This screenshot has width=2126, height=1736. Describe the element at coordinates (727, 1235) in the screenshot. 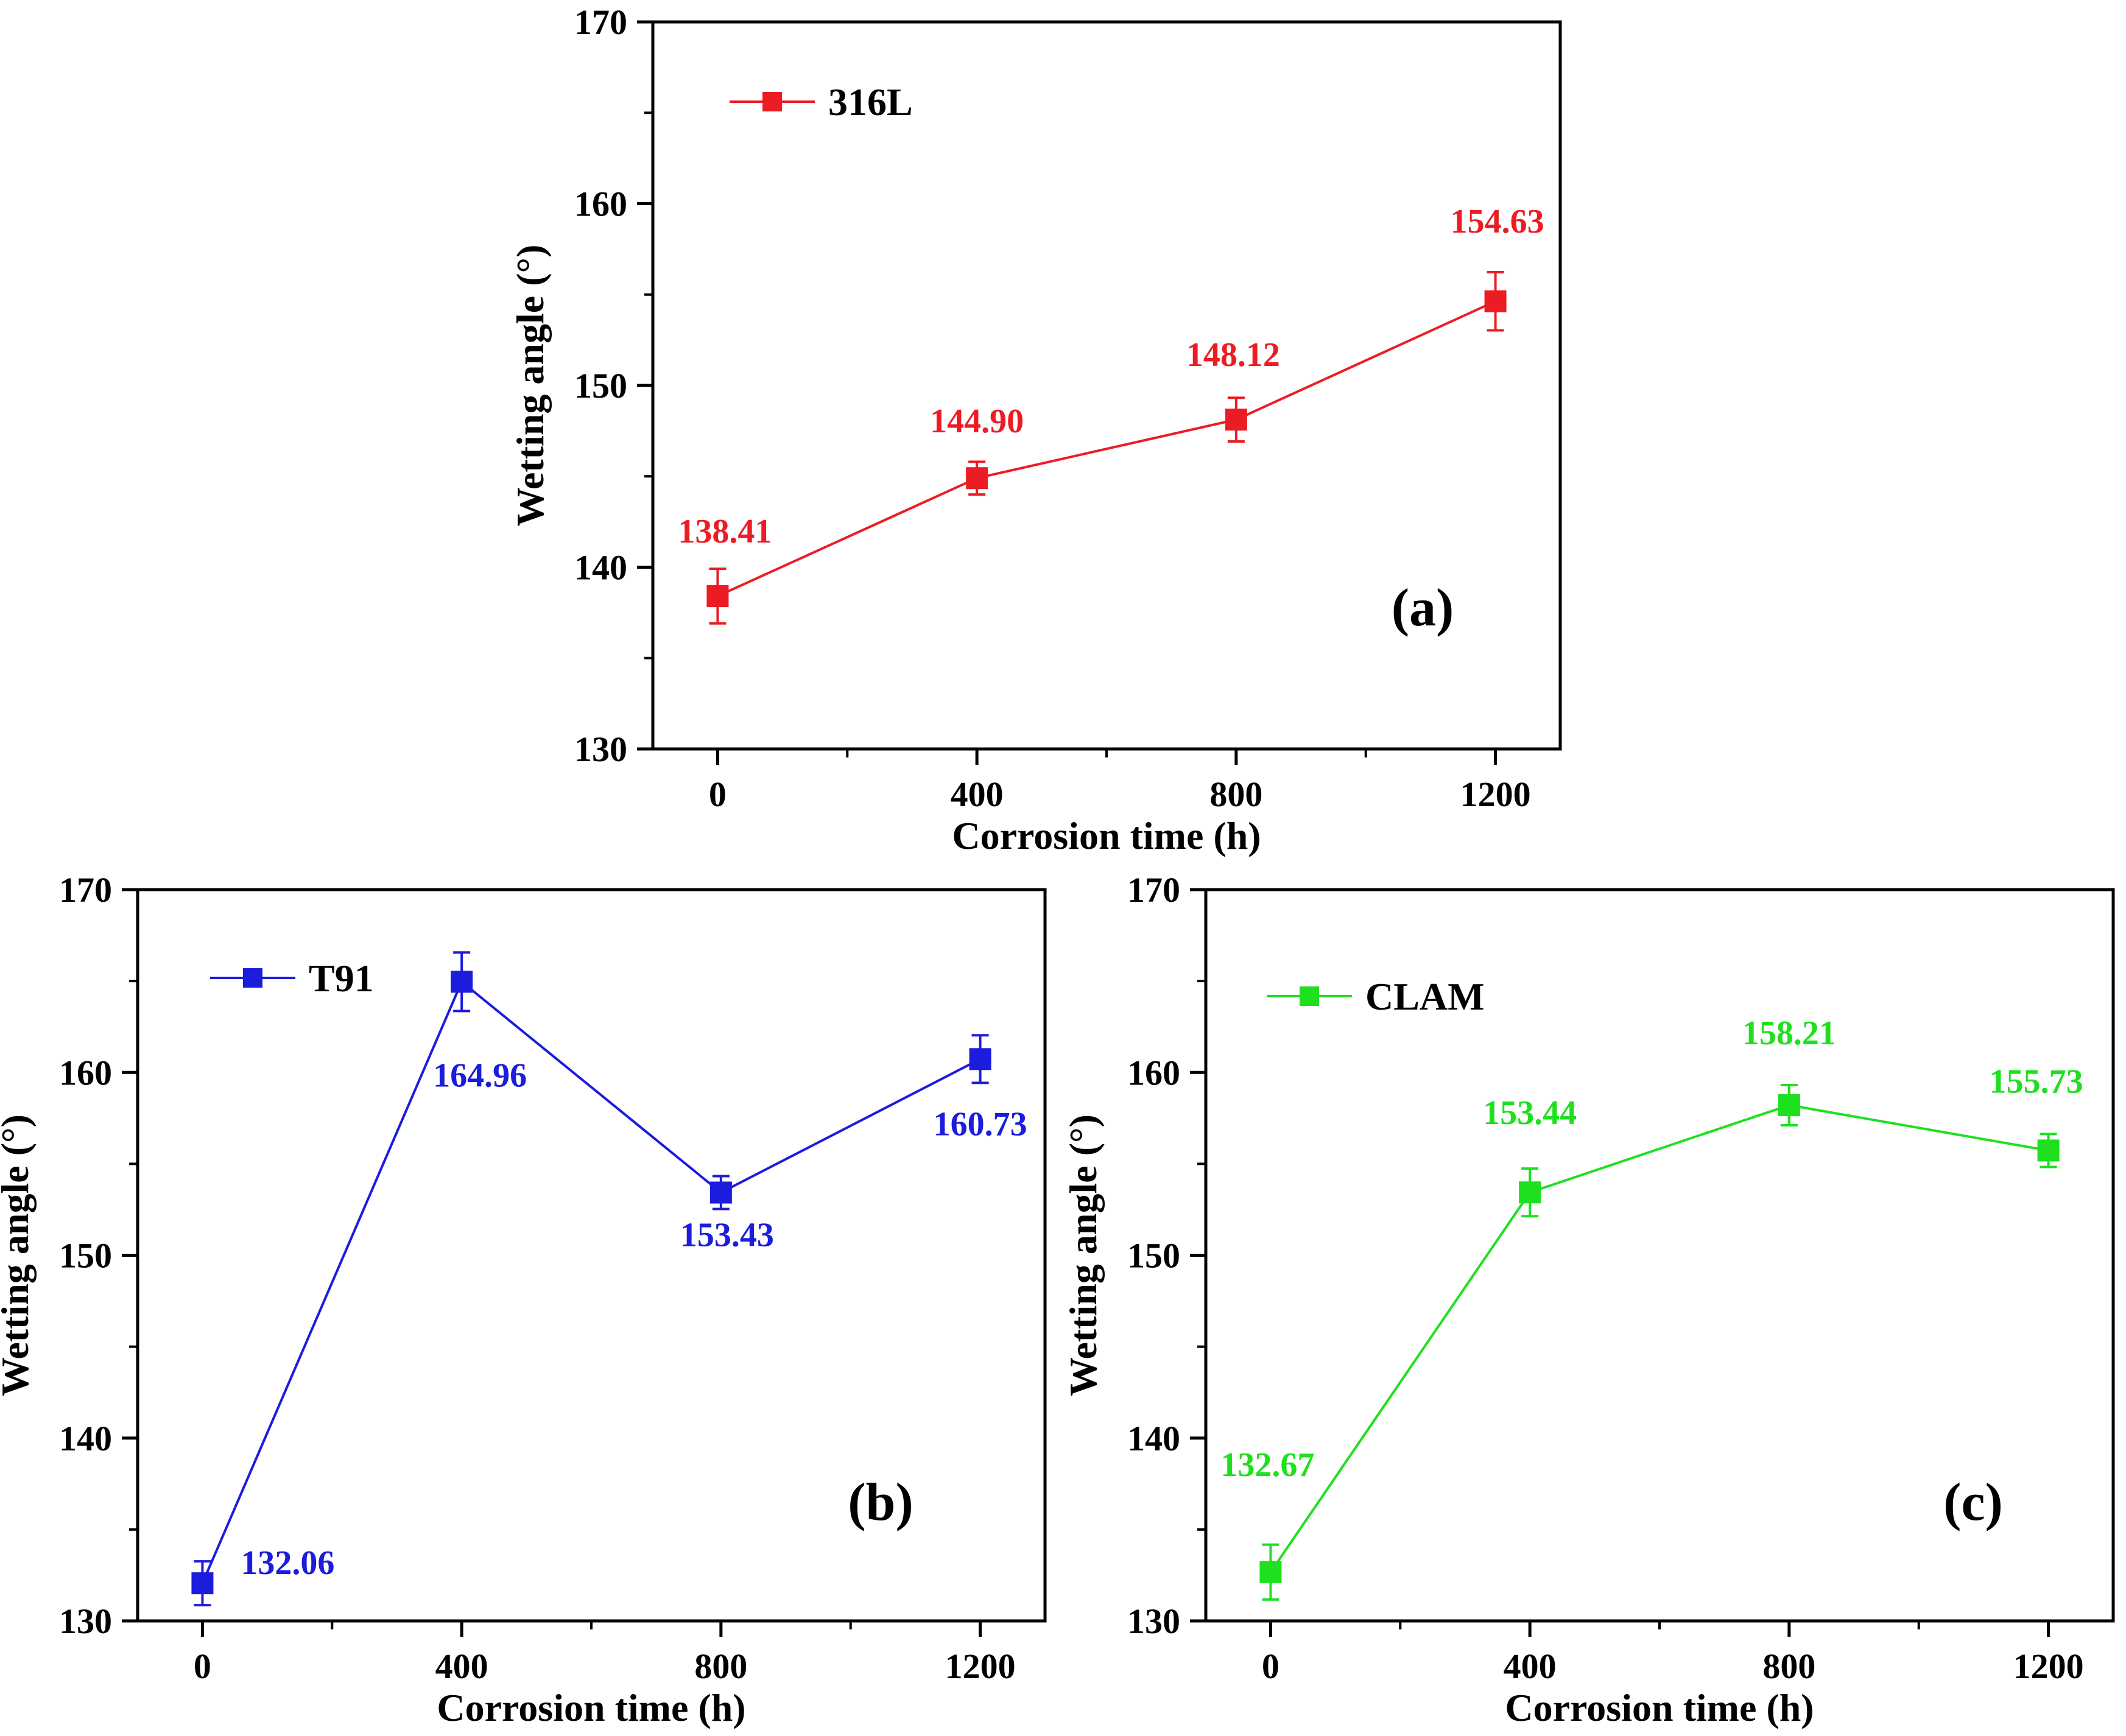

I see `data-value-label: 153.43` at that location.